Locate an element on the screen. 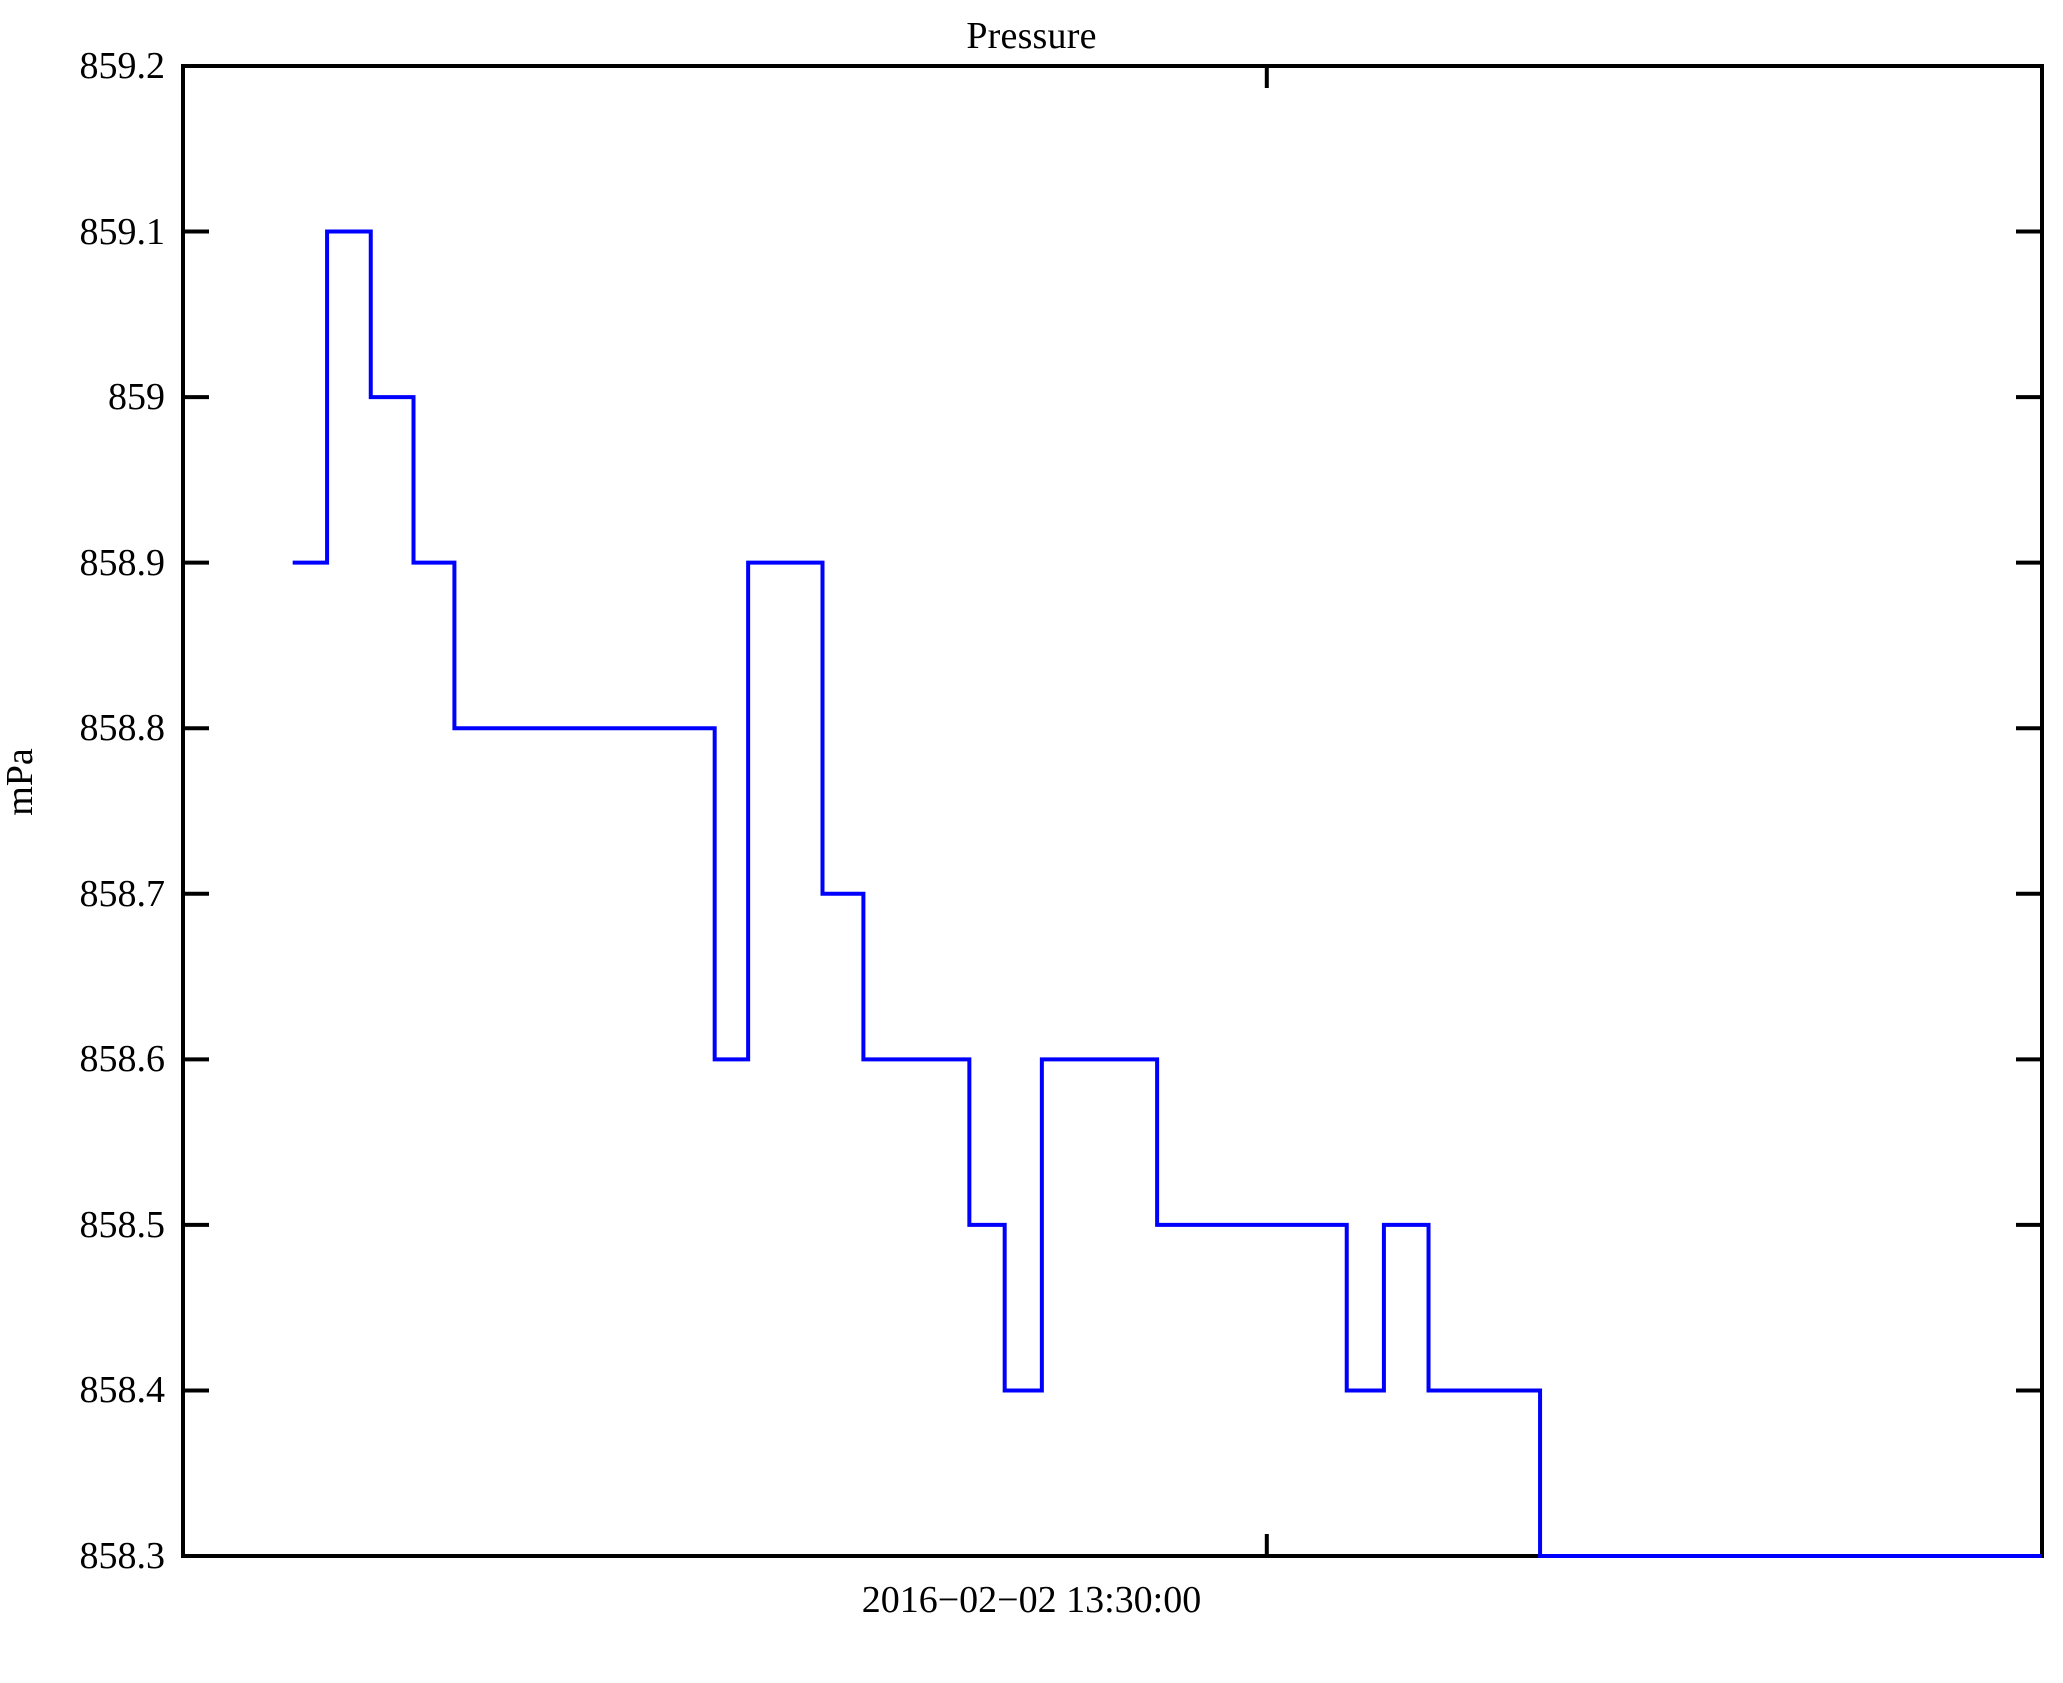  y-tick-label-2: 859 is located at coordinates (136, 397).